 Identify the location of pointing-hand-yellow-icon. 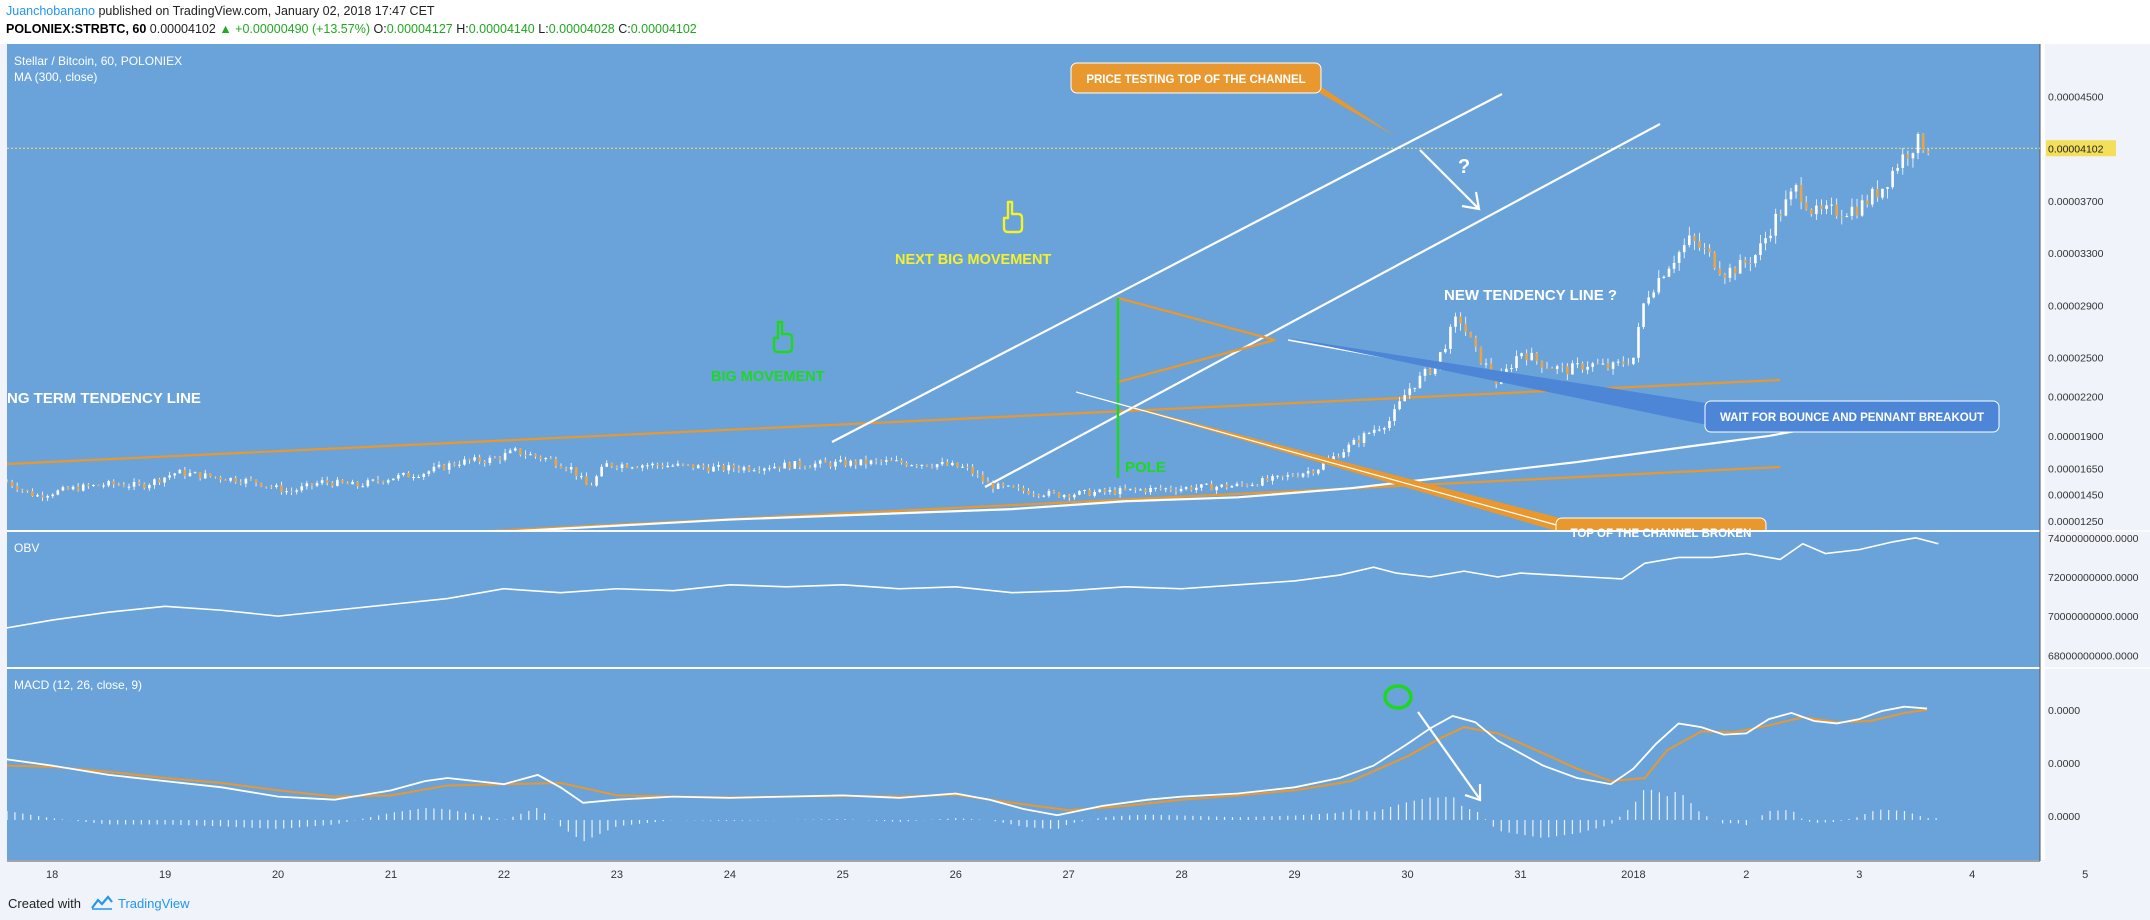
(1013, 217).